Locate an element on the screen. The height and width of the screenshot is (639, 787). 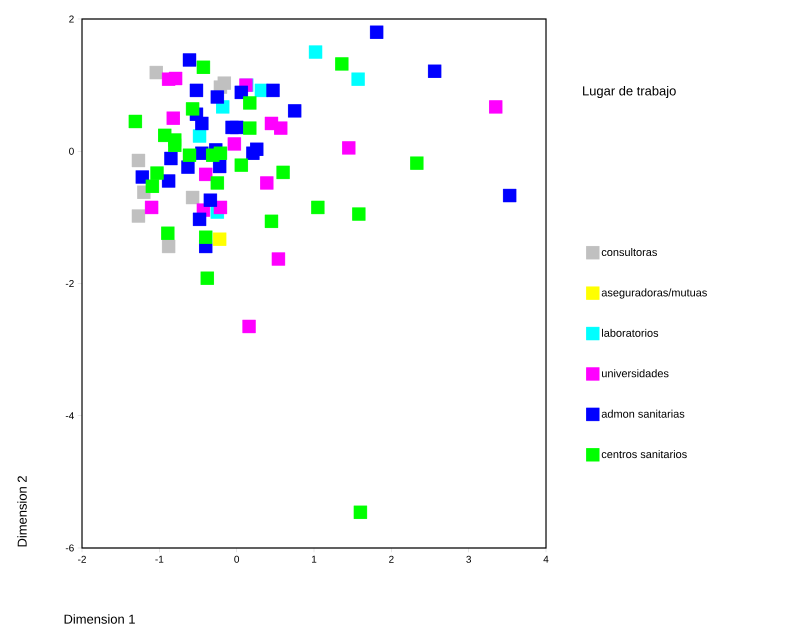
legend-title: Lugar de trabajo is located at coordinates (629, 92).